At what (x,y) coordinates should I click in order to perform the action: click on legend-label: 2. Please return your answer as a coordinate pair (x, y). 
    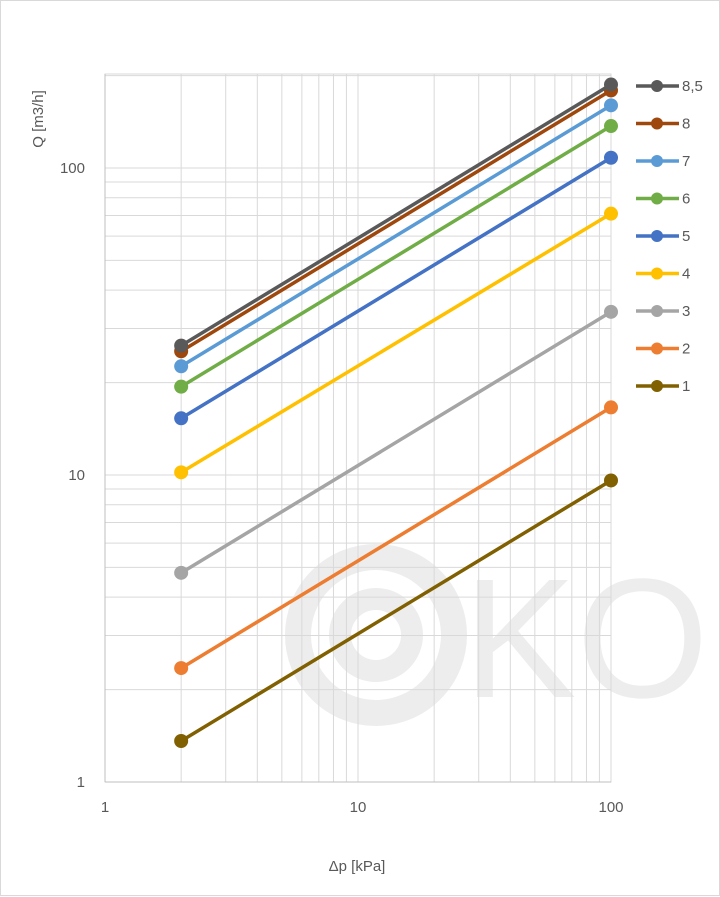
    Looking at the image, I should click on (686, 349).